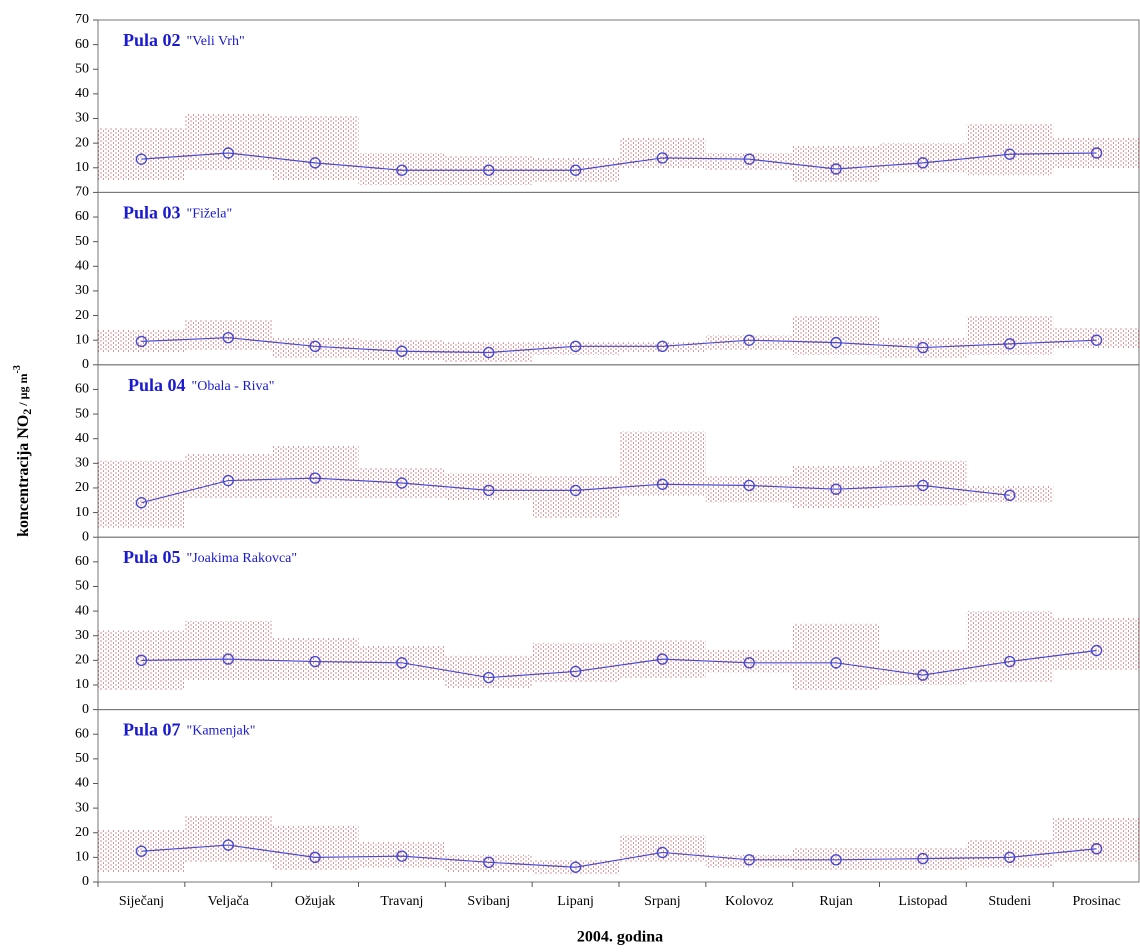  Describe the element at coordinates (210, 214) in the screenshot. I see `station-name: "Fižela"` at that location.